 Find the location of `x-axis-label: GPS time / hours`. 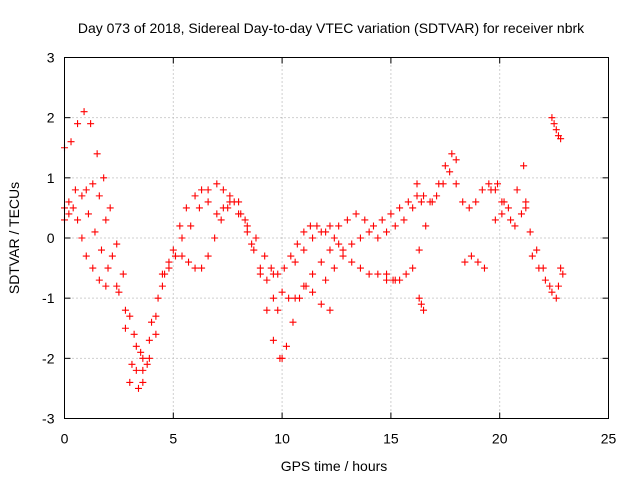

x-axis-label: GPS time / hours is located at coordinates (334, 466).